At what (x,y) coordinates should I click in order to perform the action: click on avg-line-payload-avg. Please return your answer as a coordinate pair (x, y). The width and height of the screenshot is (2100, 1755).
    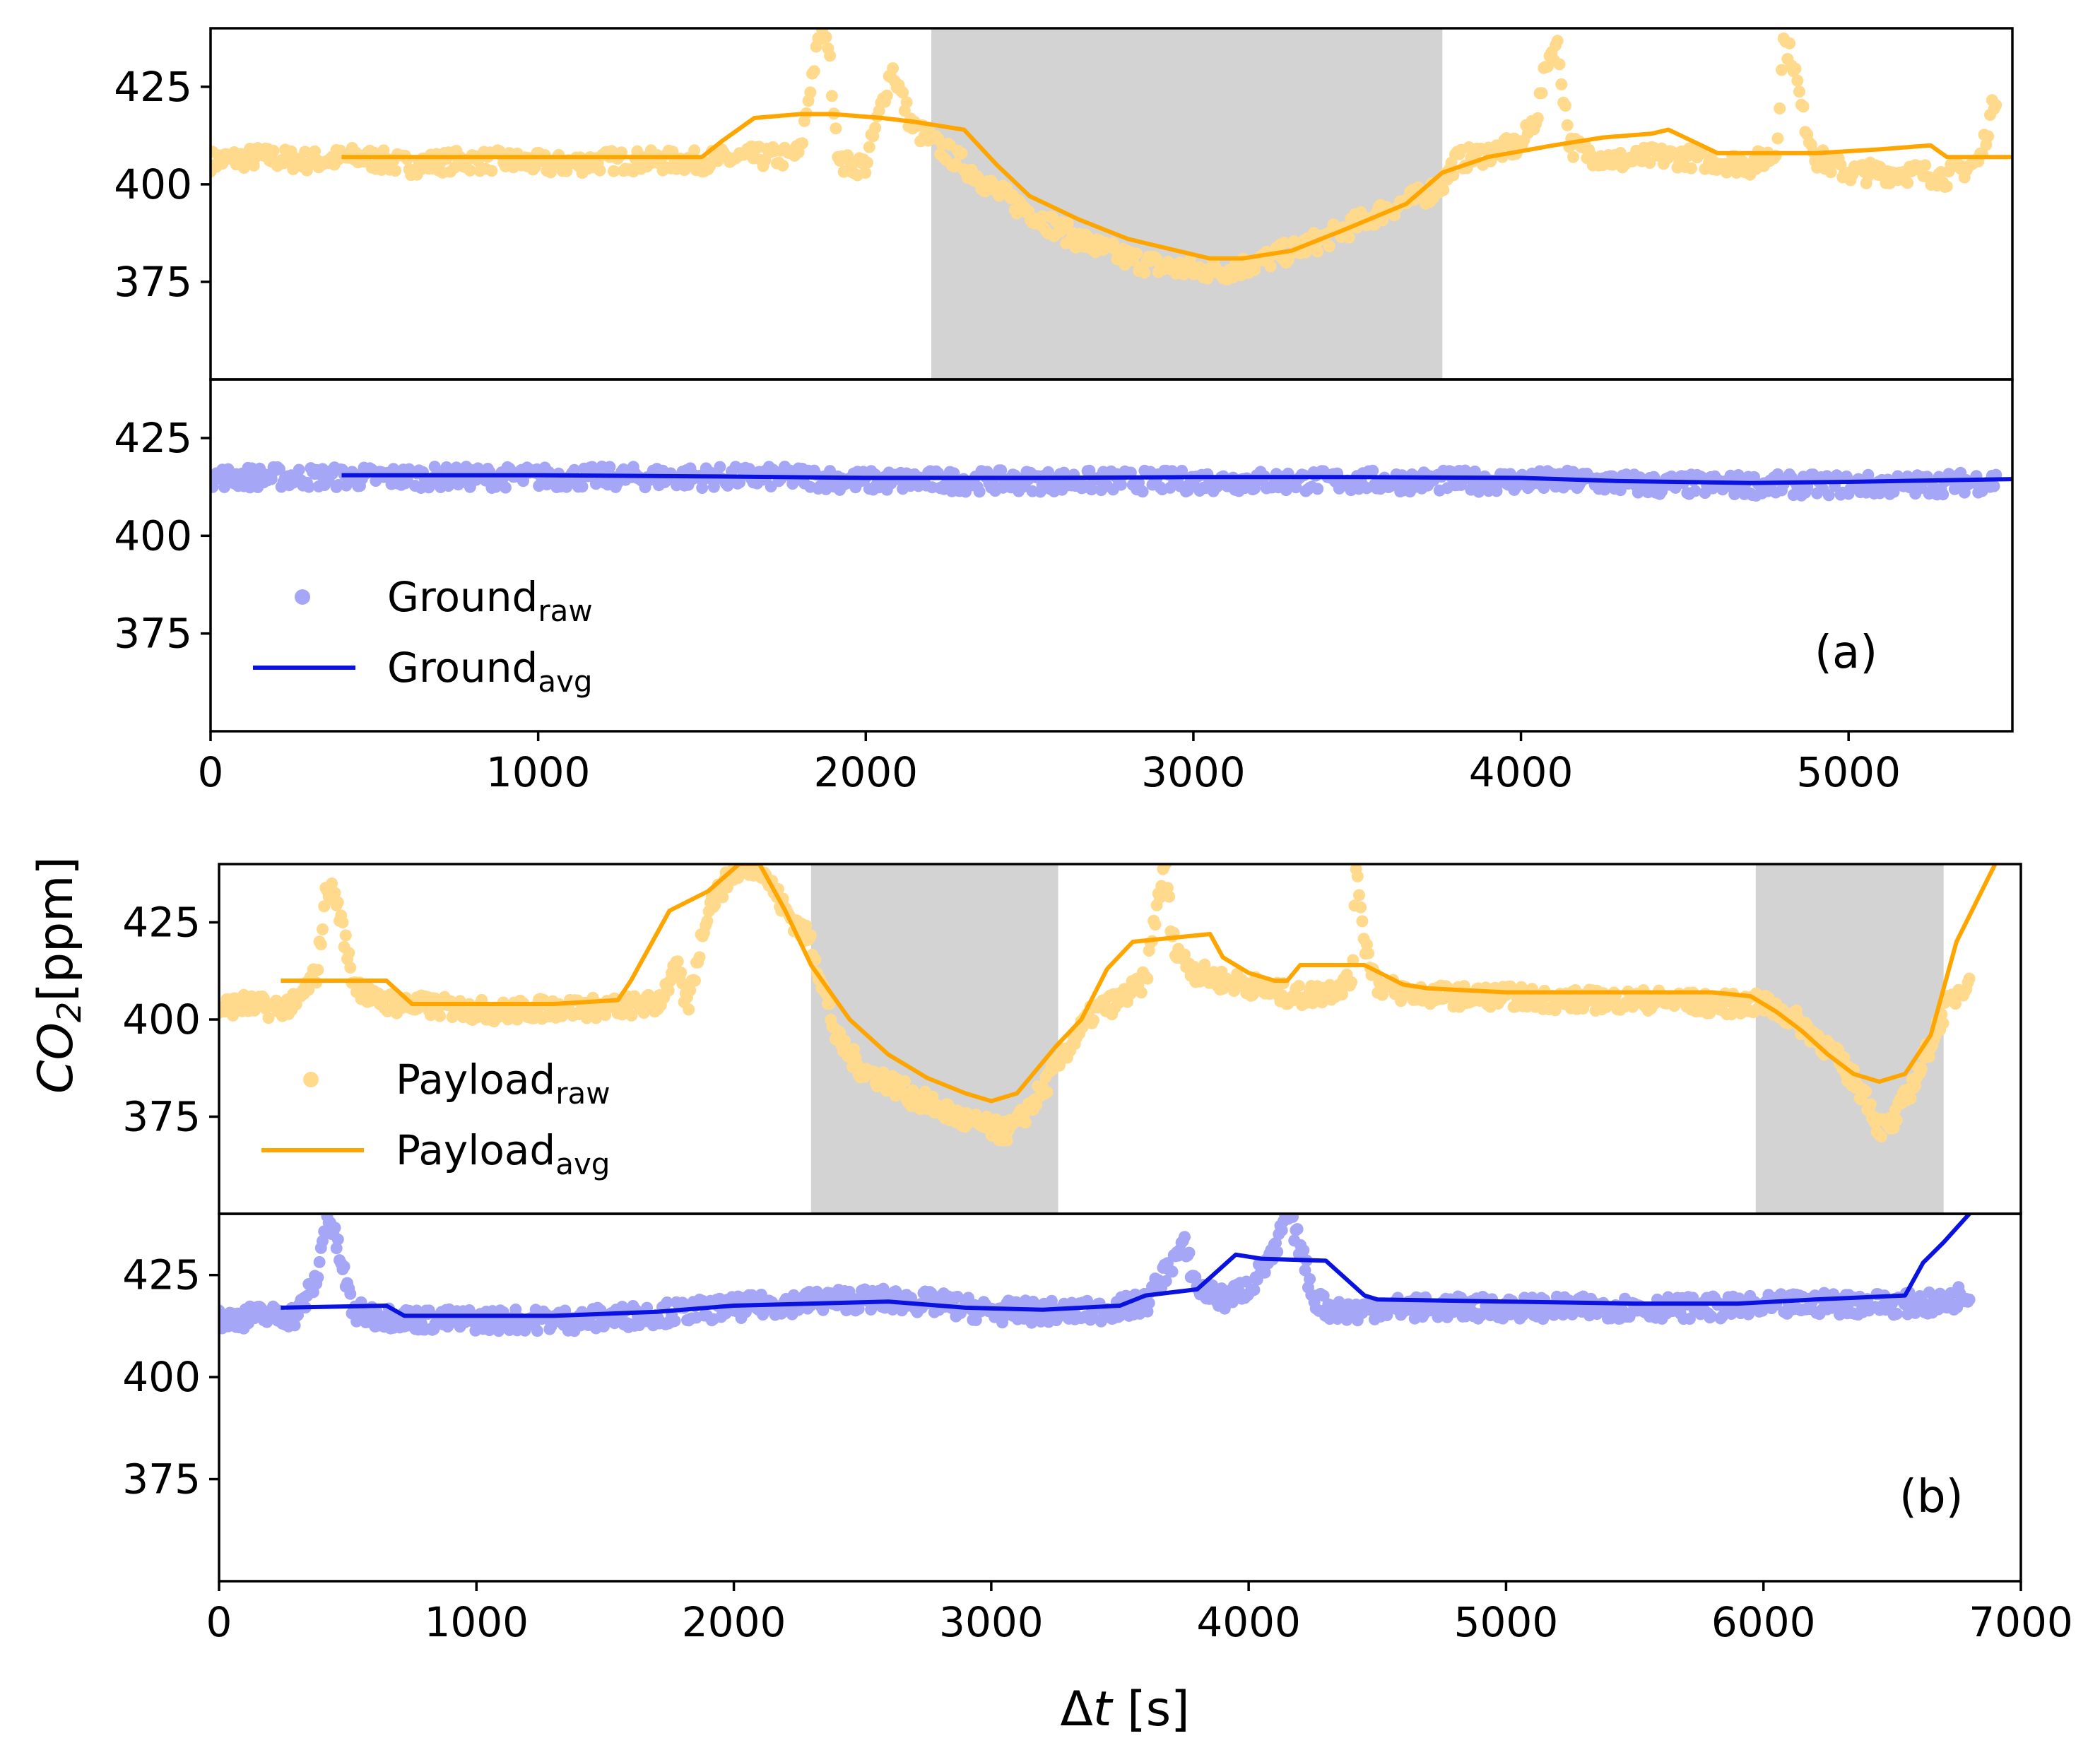
    Looking at the image, I should click on (1176, 186).